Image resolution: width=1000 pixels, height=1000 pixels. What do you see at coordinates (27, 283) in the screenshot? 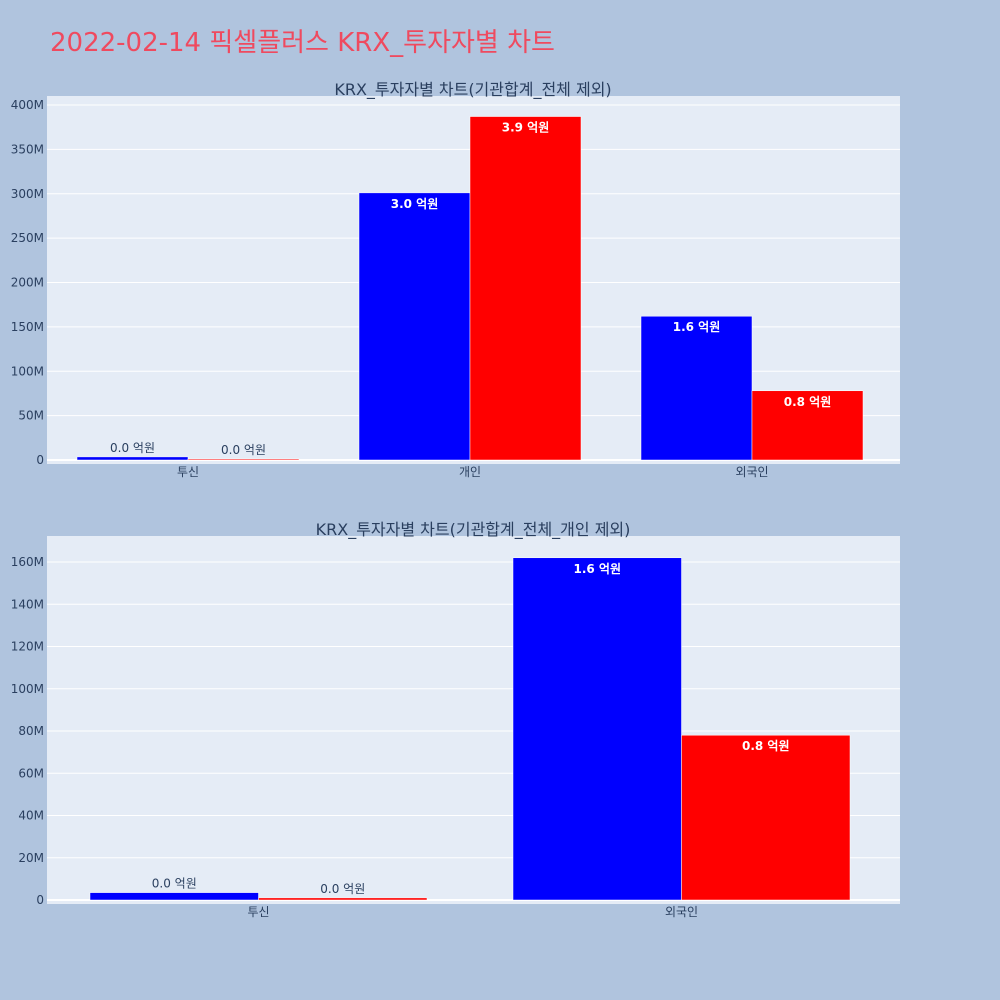
I see `y-tick-label: 200M` at bounding box center [27, 283].